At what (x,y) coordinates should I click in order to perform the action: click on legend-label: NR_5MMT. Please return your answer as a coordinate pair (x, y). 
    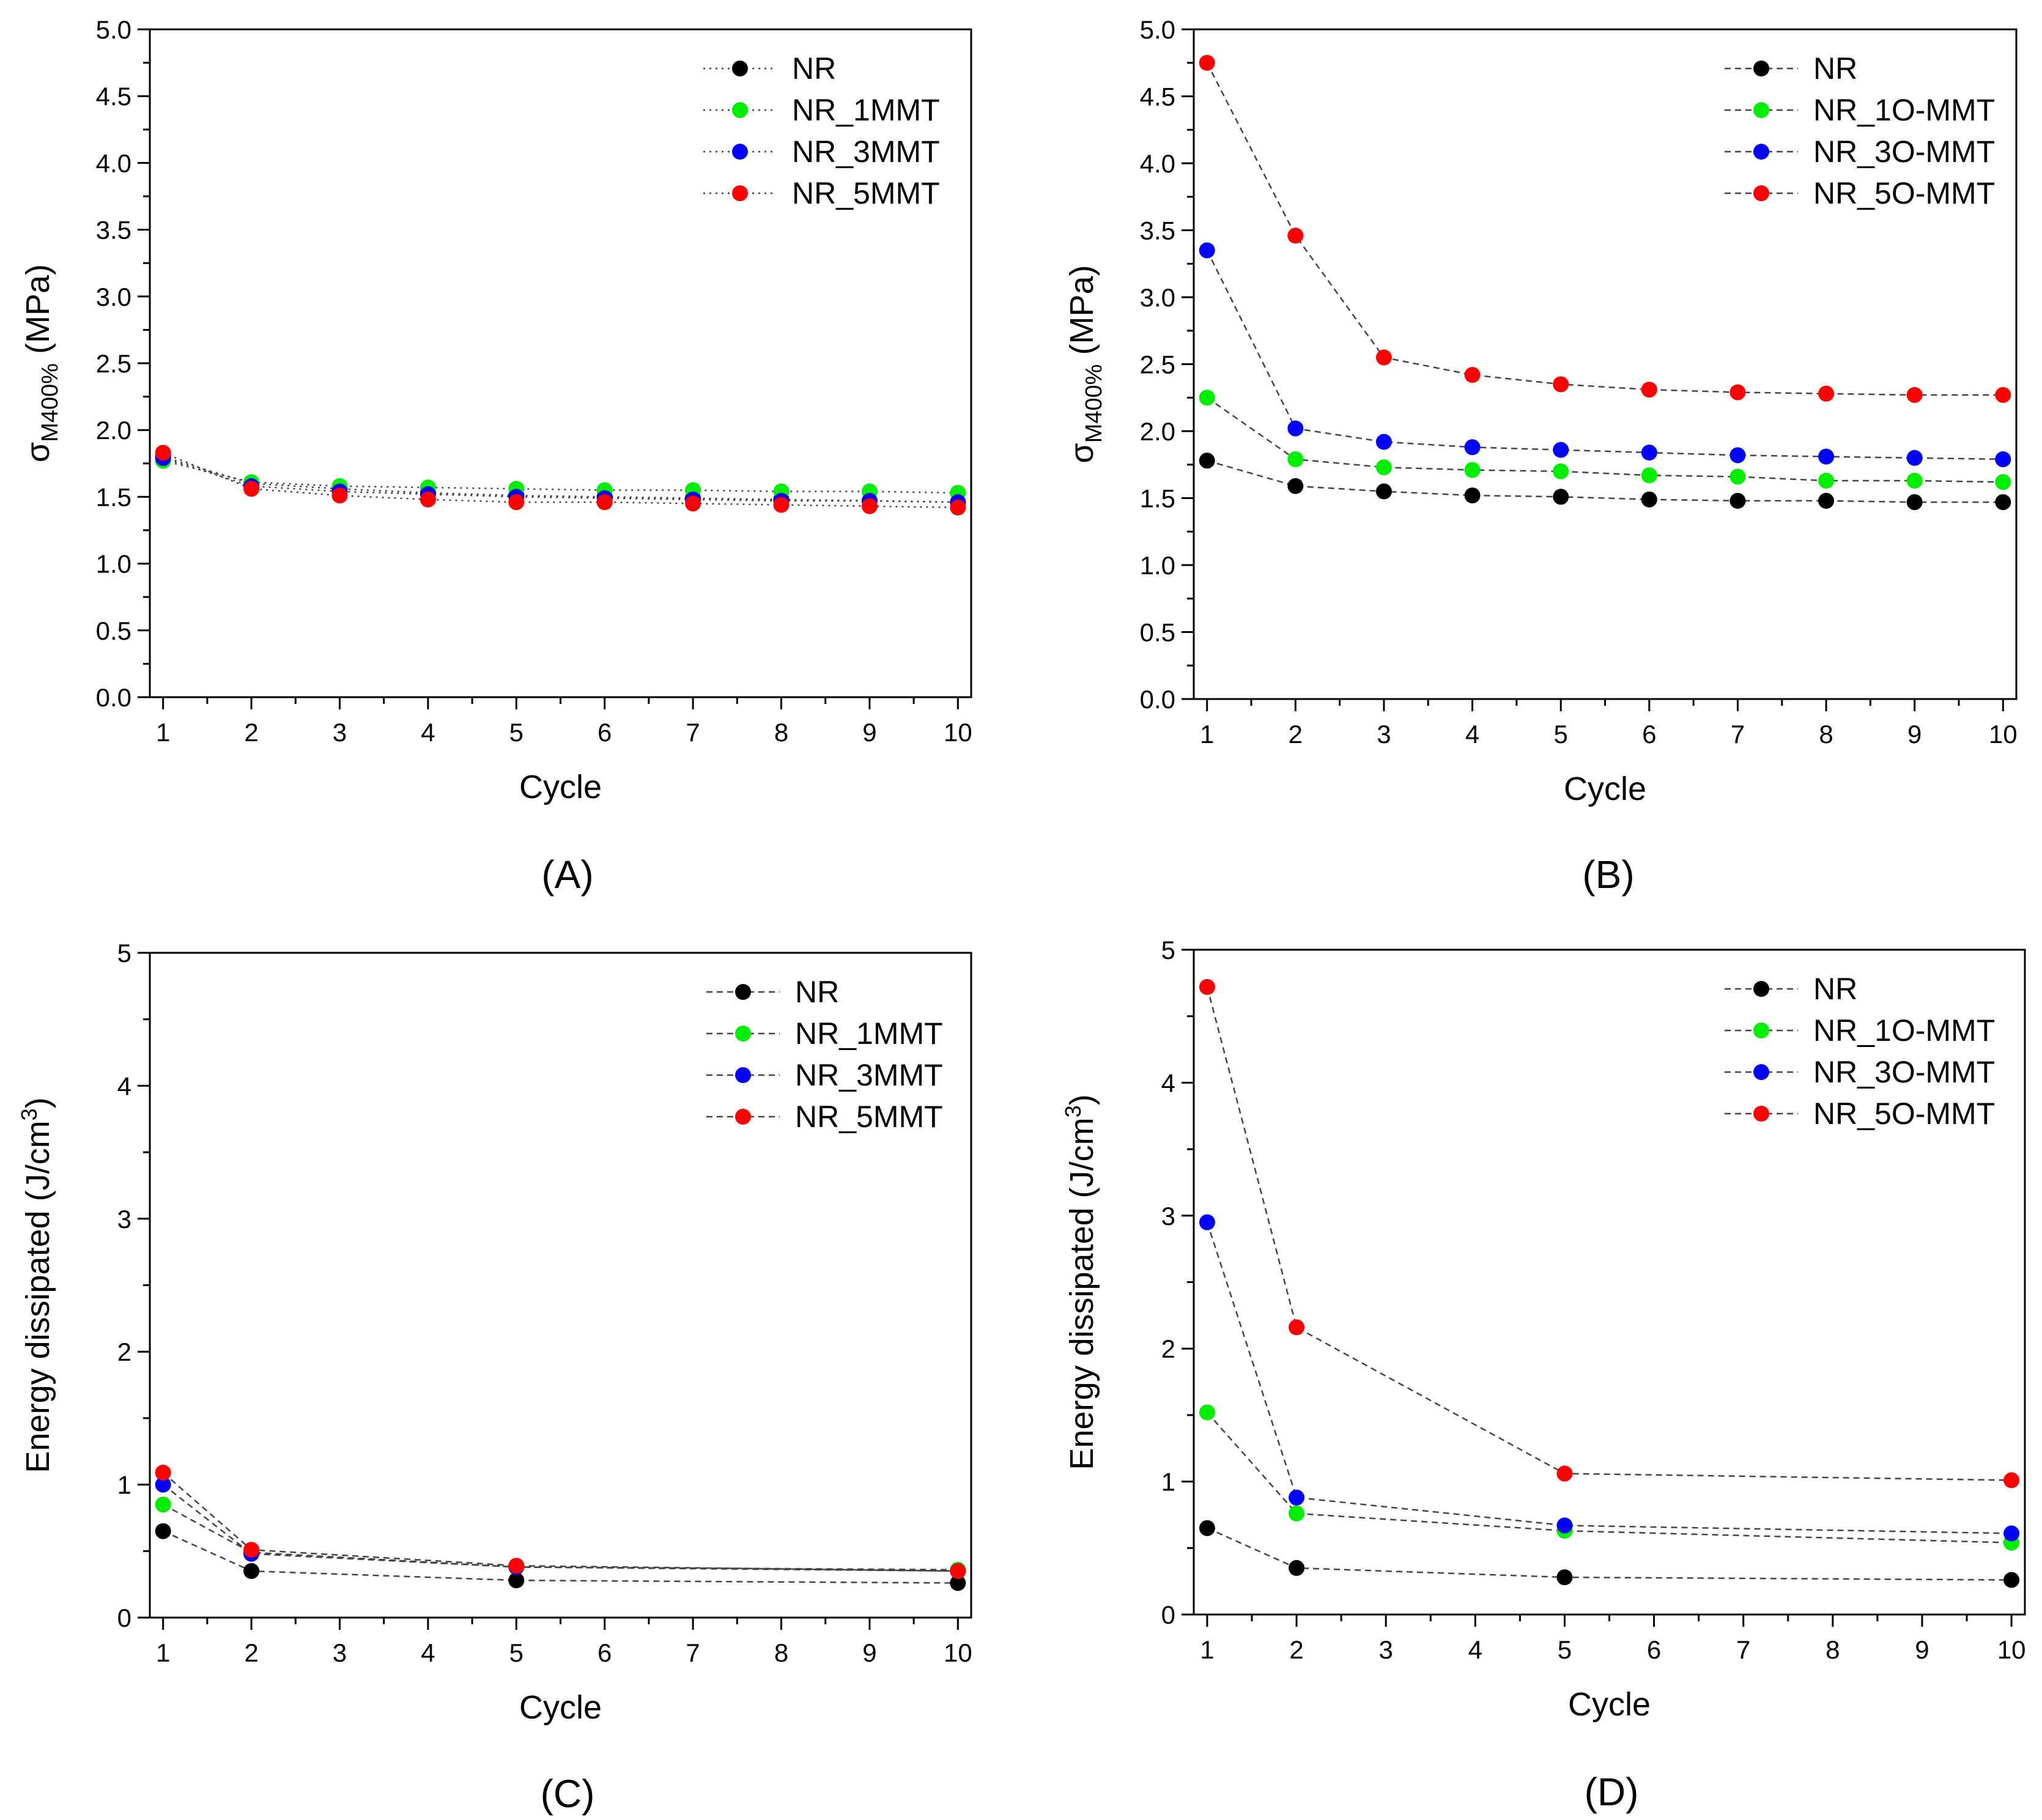
    Looking at the image, I should click on (869, 1117).